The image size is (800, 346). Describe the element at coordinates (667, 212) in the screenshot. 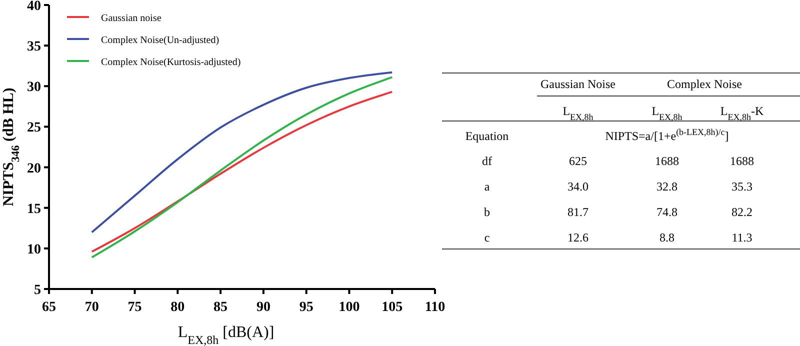

I see `text: 74.8` at that location.